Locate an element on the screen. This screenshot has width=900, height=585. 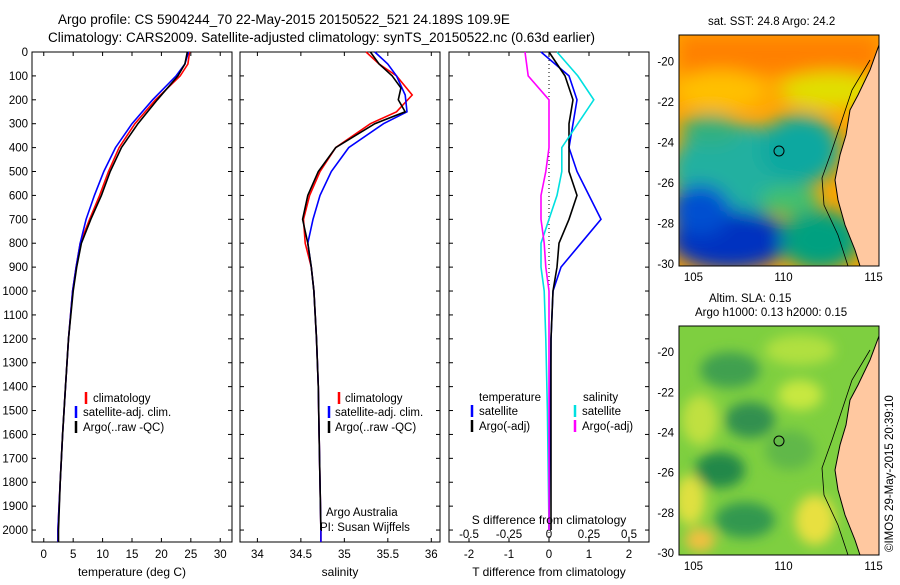
sla_map-y-tick-label: -24 is located at coordinates (665, 433).